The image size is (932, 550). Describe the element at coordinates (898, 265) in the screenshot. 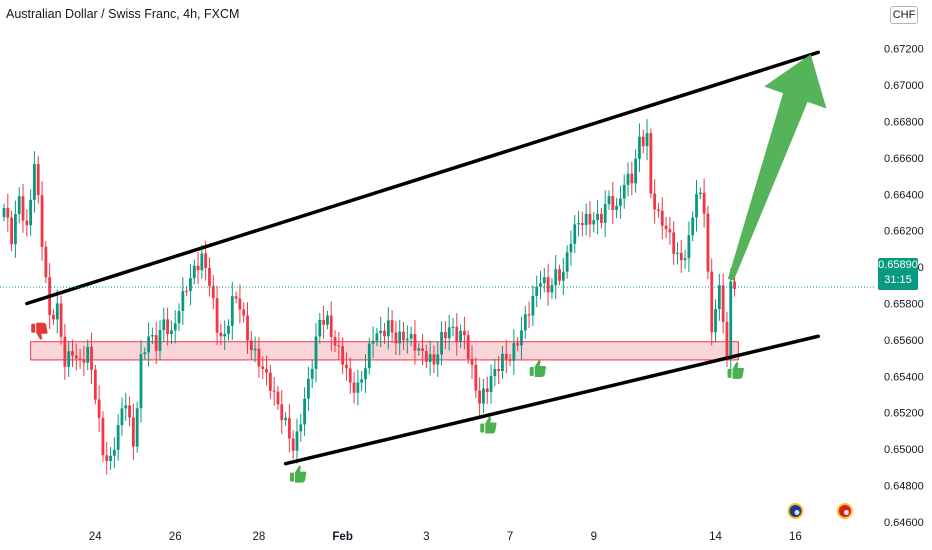

I see `current-price-value: 0.65890` at that location.